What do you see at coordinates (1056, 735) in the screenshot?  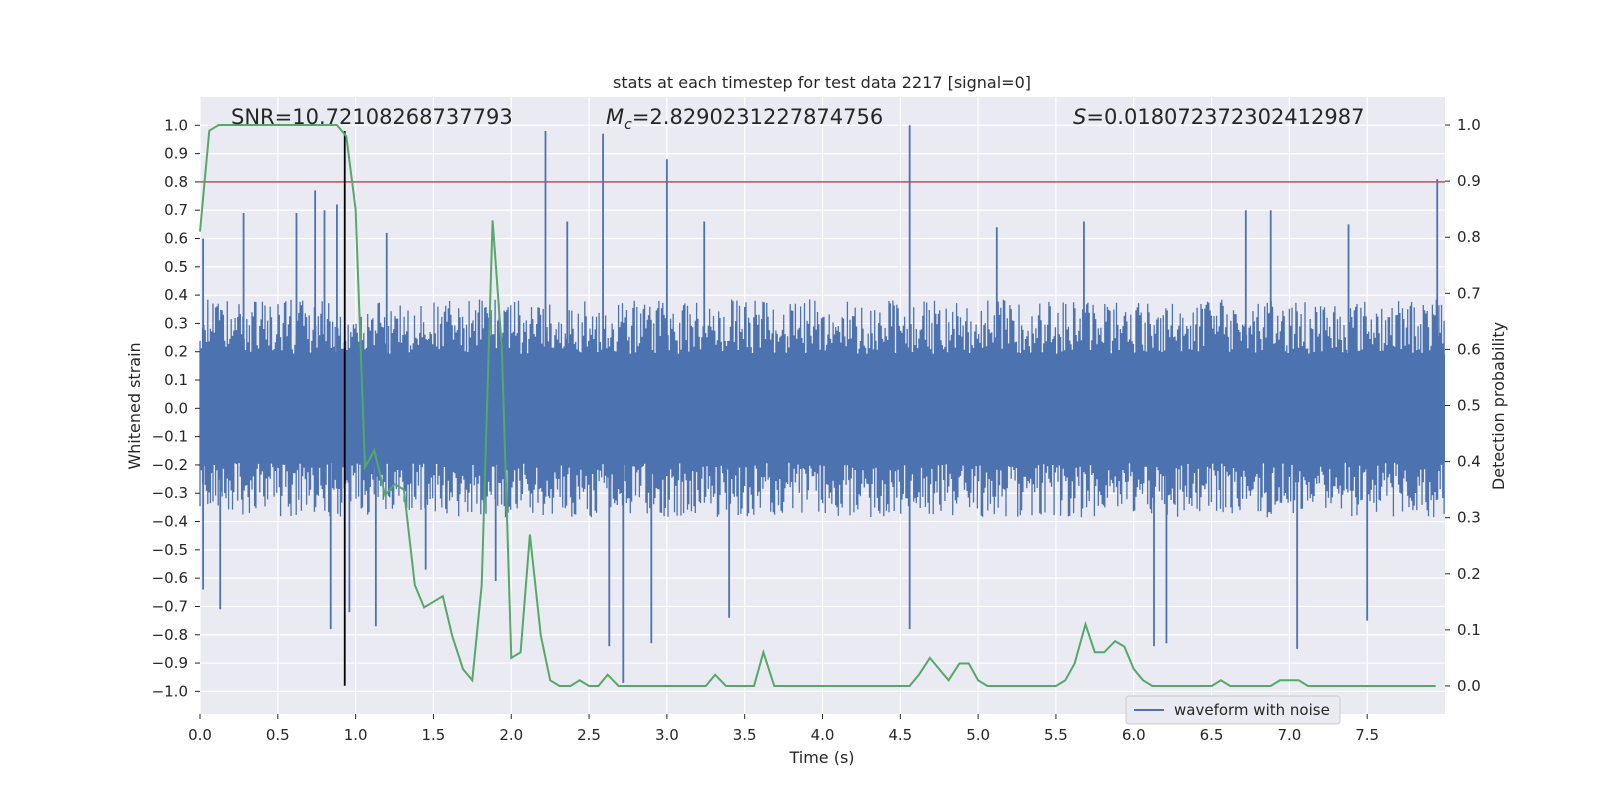 I see `x-tick-label: 5.5` at bounding box center [1056, 735].